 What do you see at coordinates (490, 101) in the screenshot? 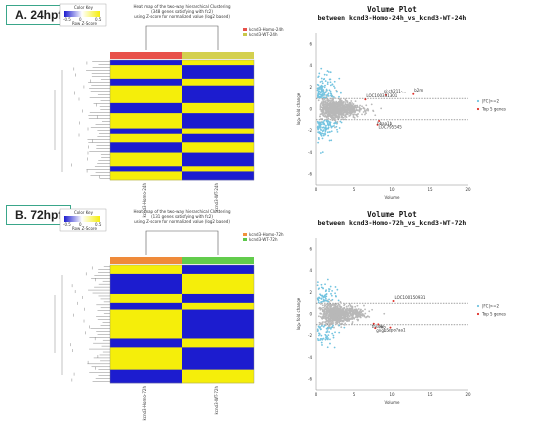
I see `volcano-legend-fc: |FC|>=2` at bounding box center [490, 101].